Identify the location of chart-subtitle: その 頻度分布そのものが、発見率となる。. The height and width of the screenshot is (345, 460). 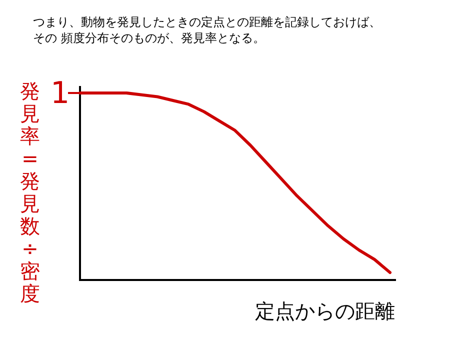
(149, 38).